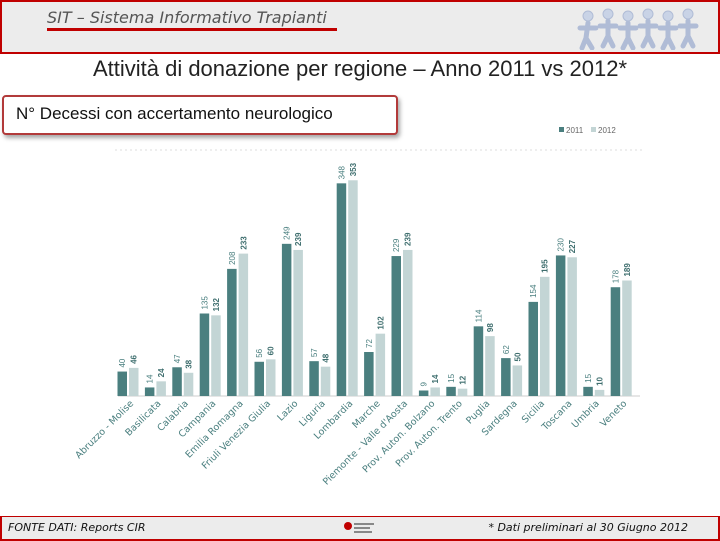 Image resolution: width=720 pixels, height=541 pixels. What do you see at coordinates (326, 357) in the screenshot?
I see `data-label-2012: 48` at bounding box center [326, 357].